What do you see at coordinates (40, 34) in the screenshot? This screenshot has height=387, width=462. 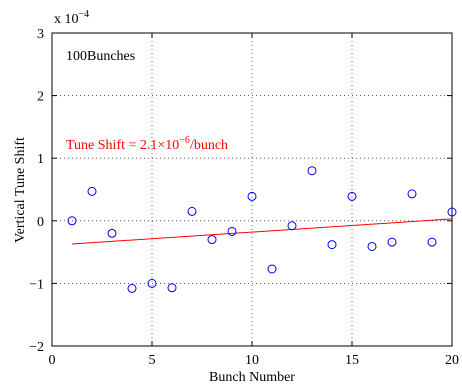 I see `y-tick-label: 3` at bounding box center [40, 34].